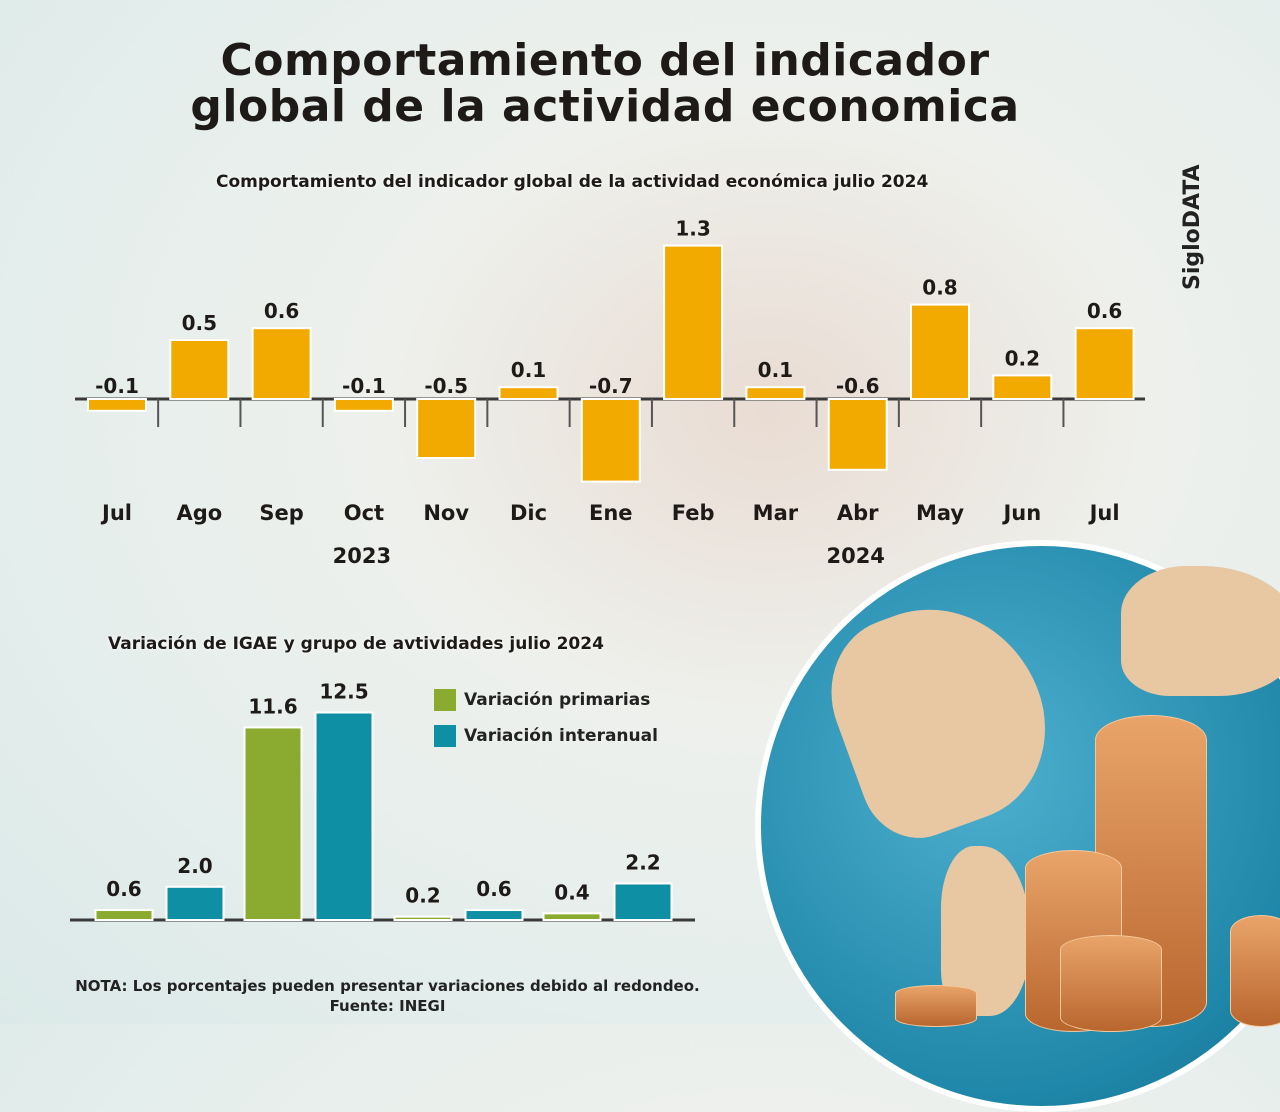 Image resolution: width=1280 pixels, height=1112 pixels. What do you see at coordinates (571, 892) in the screenshot?
I see `data-label: 0.4` at bounding box center [571, 892].